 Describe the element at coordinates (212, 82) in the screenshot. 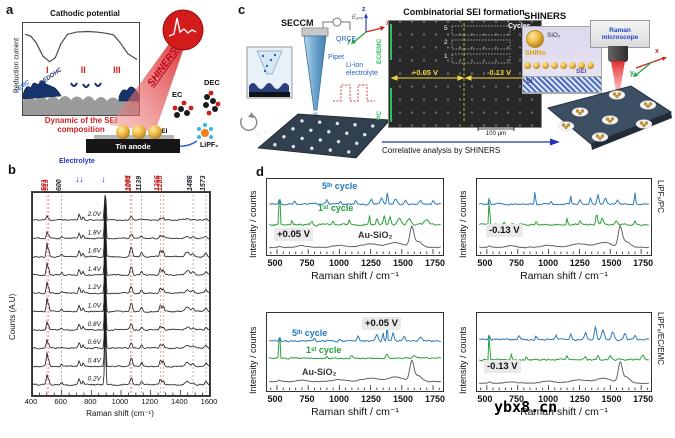

I see `dec-label: DEC` at that location.